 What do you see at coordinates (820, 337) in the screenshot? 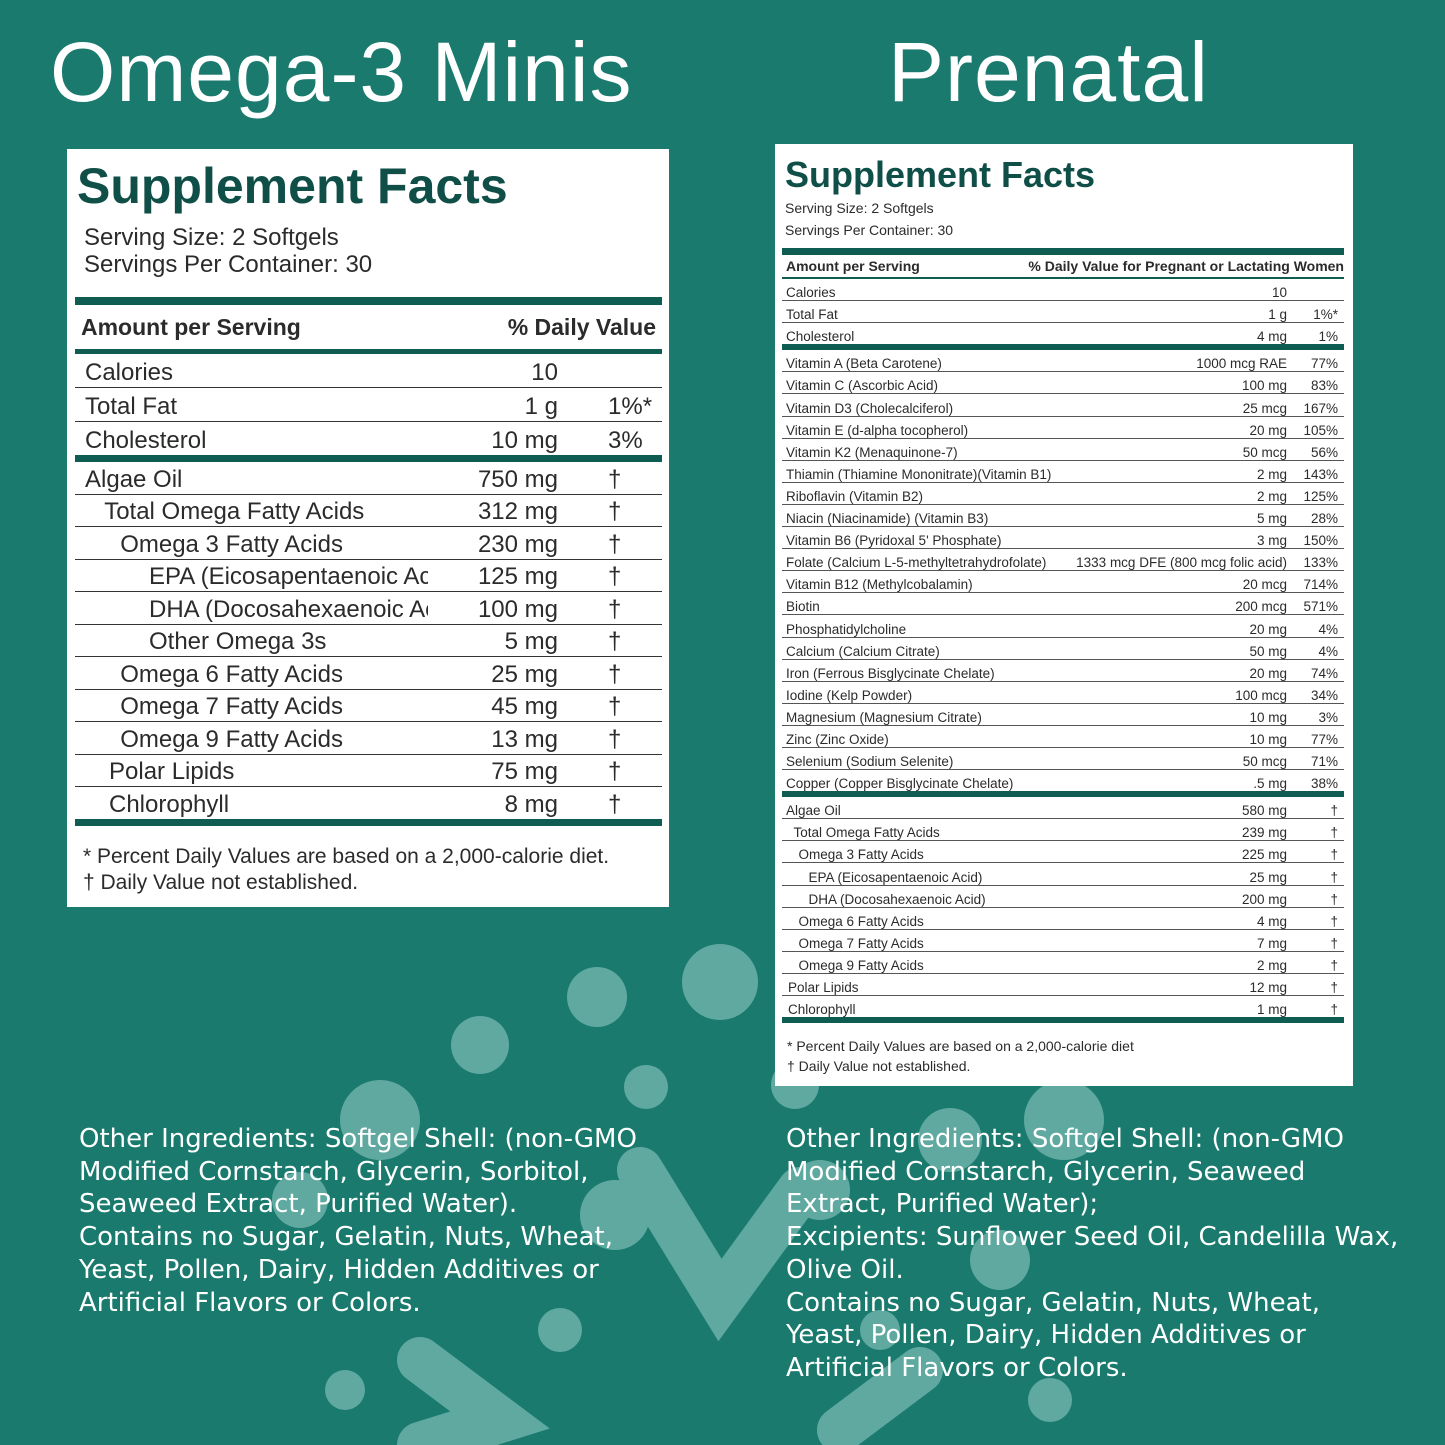
I see `nutrient-name: Cholesterol` at bounding box center [820, 337].